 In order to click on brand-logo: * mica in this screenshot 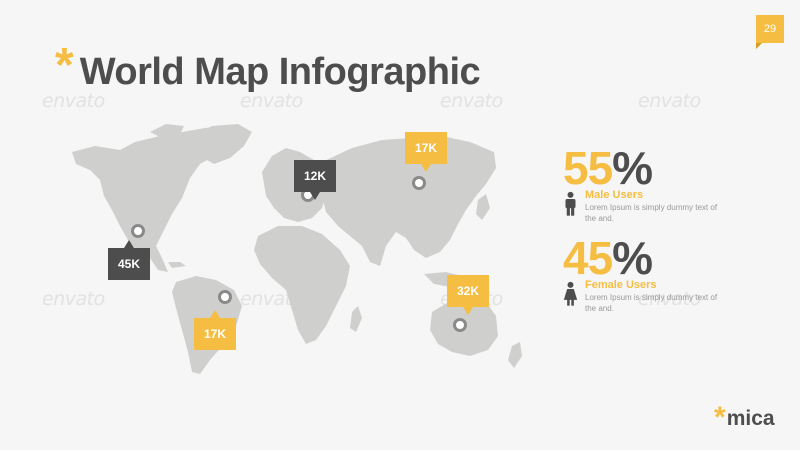, I will do `click(744, 417)`.